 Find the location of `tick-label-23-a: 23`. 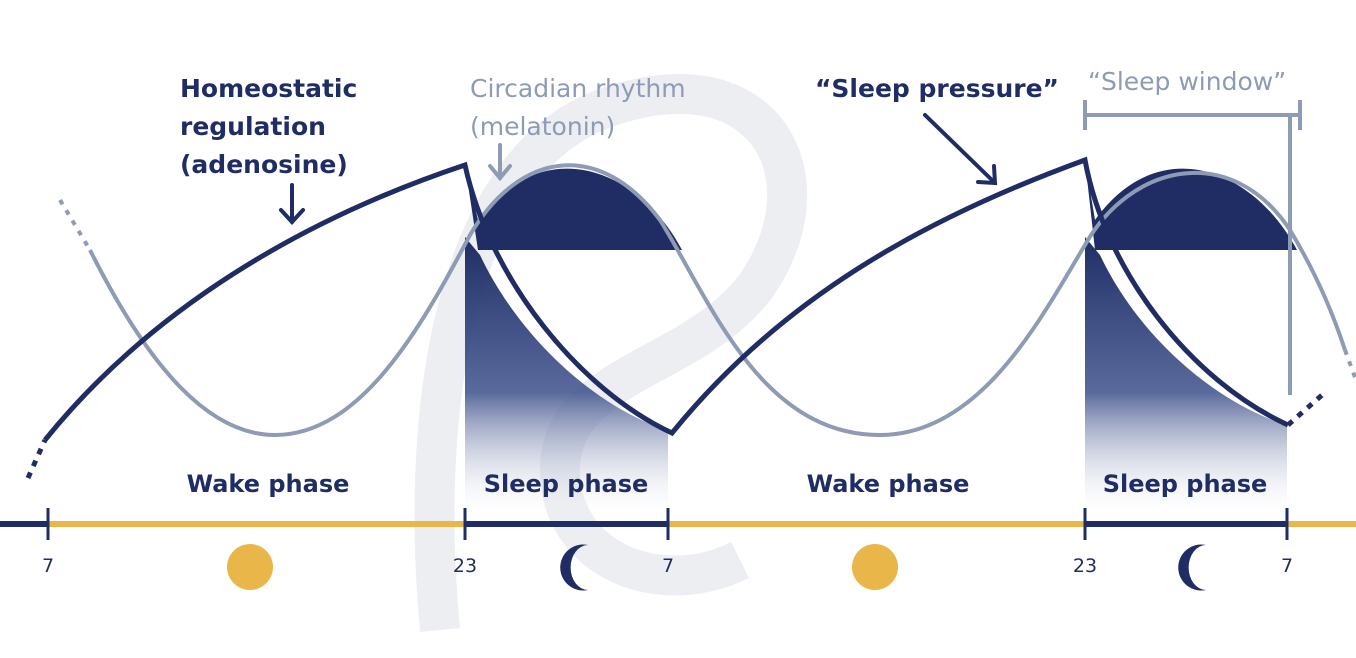

tick-label-23-a: 23 is located at coordinates (465, 566).